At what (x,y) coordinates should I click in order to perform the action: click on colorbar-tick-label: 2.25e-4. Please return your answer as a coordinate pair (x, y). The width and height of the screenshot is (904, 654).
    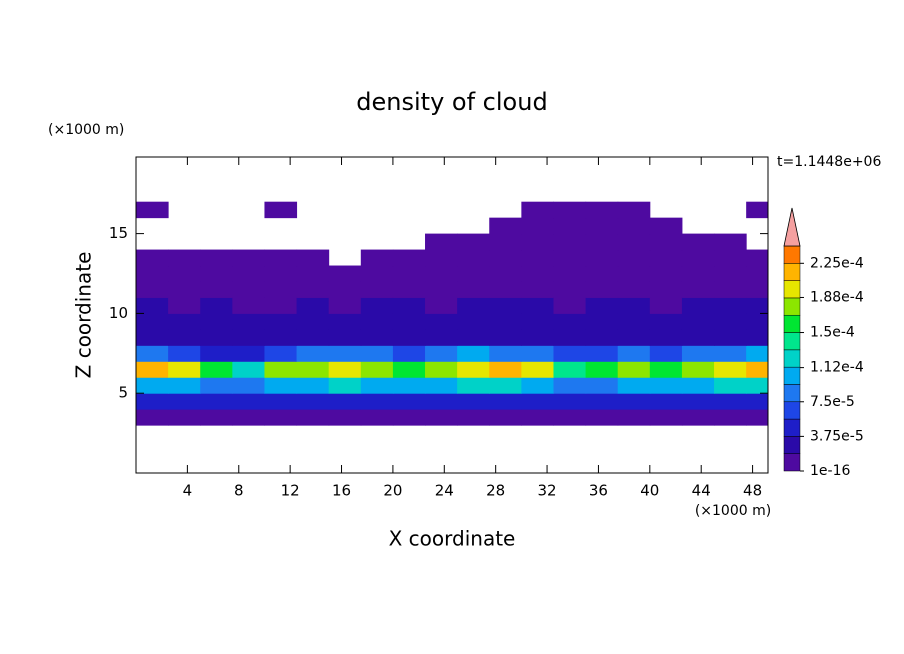
    Looking at the image, I should click on (837, 263).